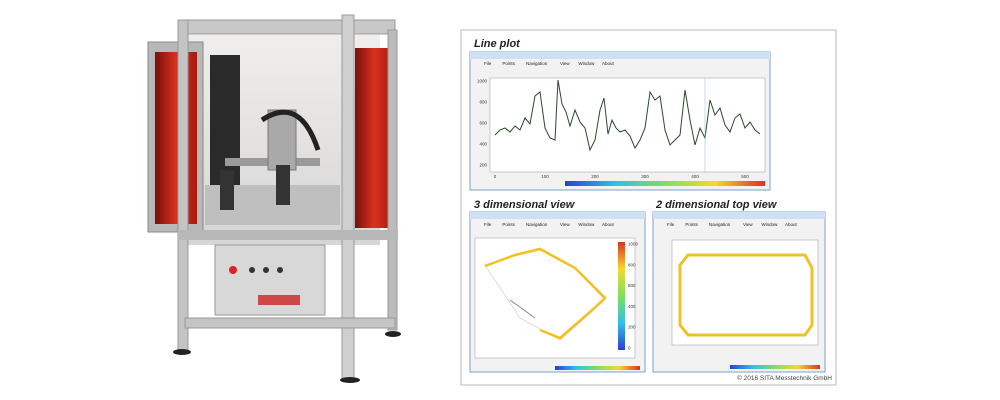  Describe the element at coordinates (483, 165) in the screenshot. I see `y-tick-label: 200` at that location.